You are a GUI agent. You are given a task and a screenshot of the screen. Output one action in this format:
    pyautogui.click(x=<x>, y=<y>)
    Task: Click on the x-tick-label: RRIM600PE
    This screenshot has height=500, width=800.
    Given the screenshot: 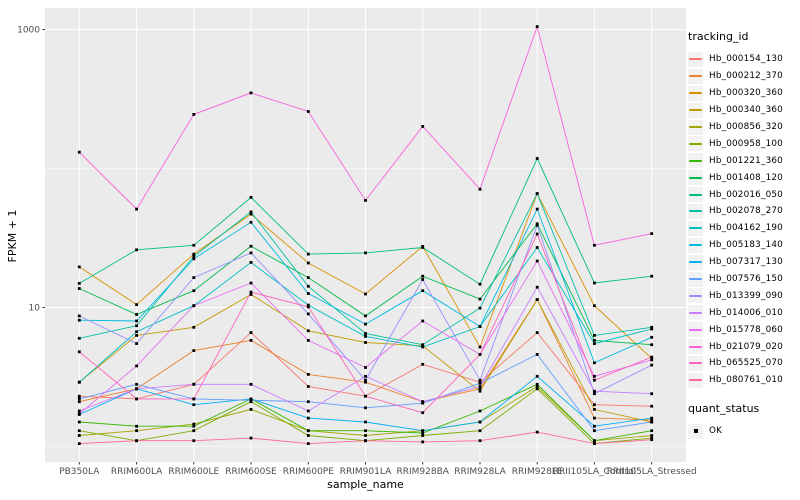 What is the action you would take?
    pyautogui.click(x=309, y=472)
    